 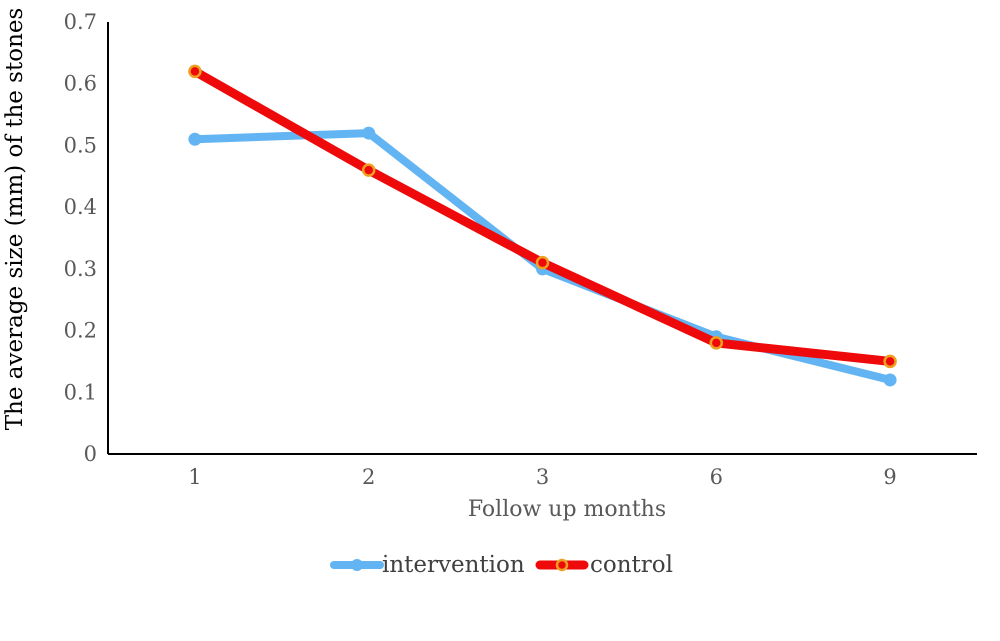 What do you see at coordinates (368, 477) in the screenshot?
I see `x-tick-label: 2` at bounding box center [368, 477].